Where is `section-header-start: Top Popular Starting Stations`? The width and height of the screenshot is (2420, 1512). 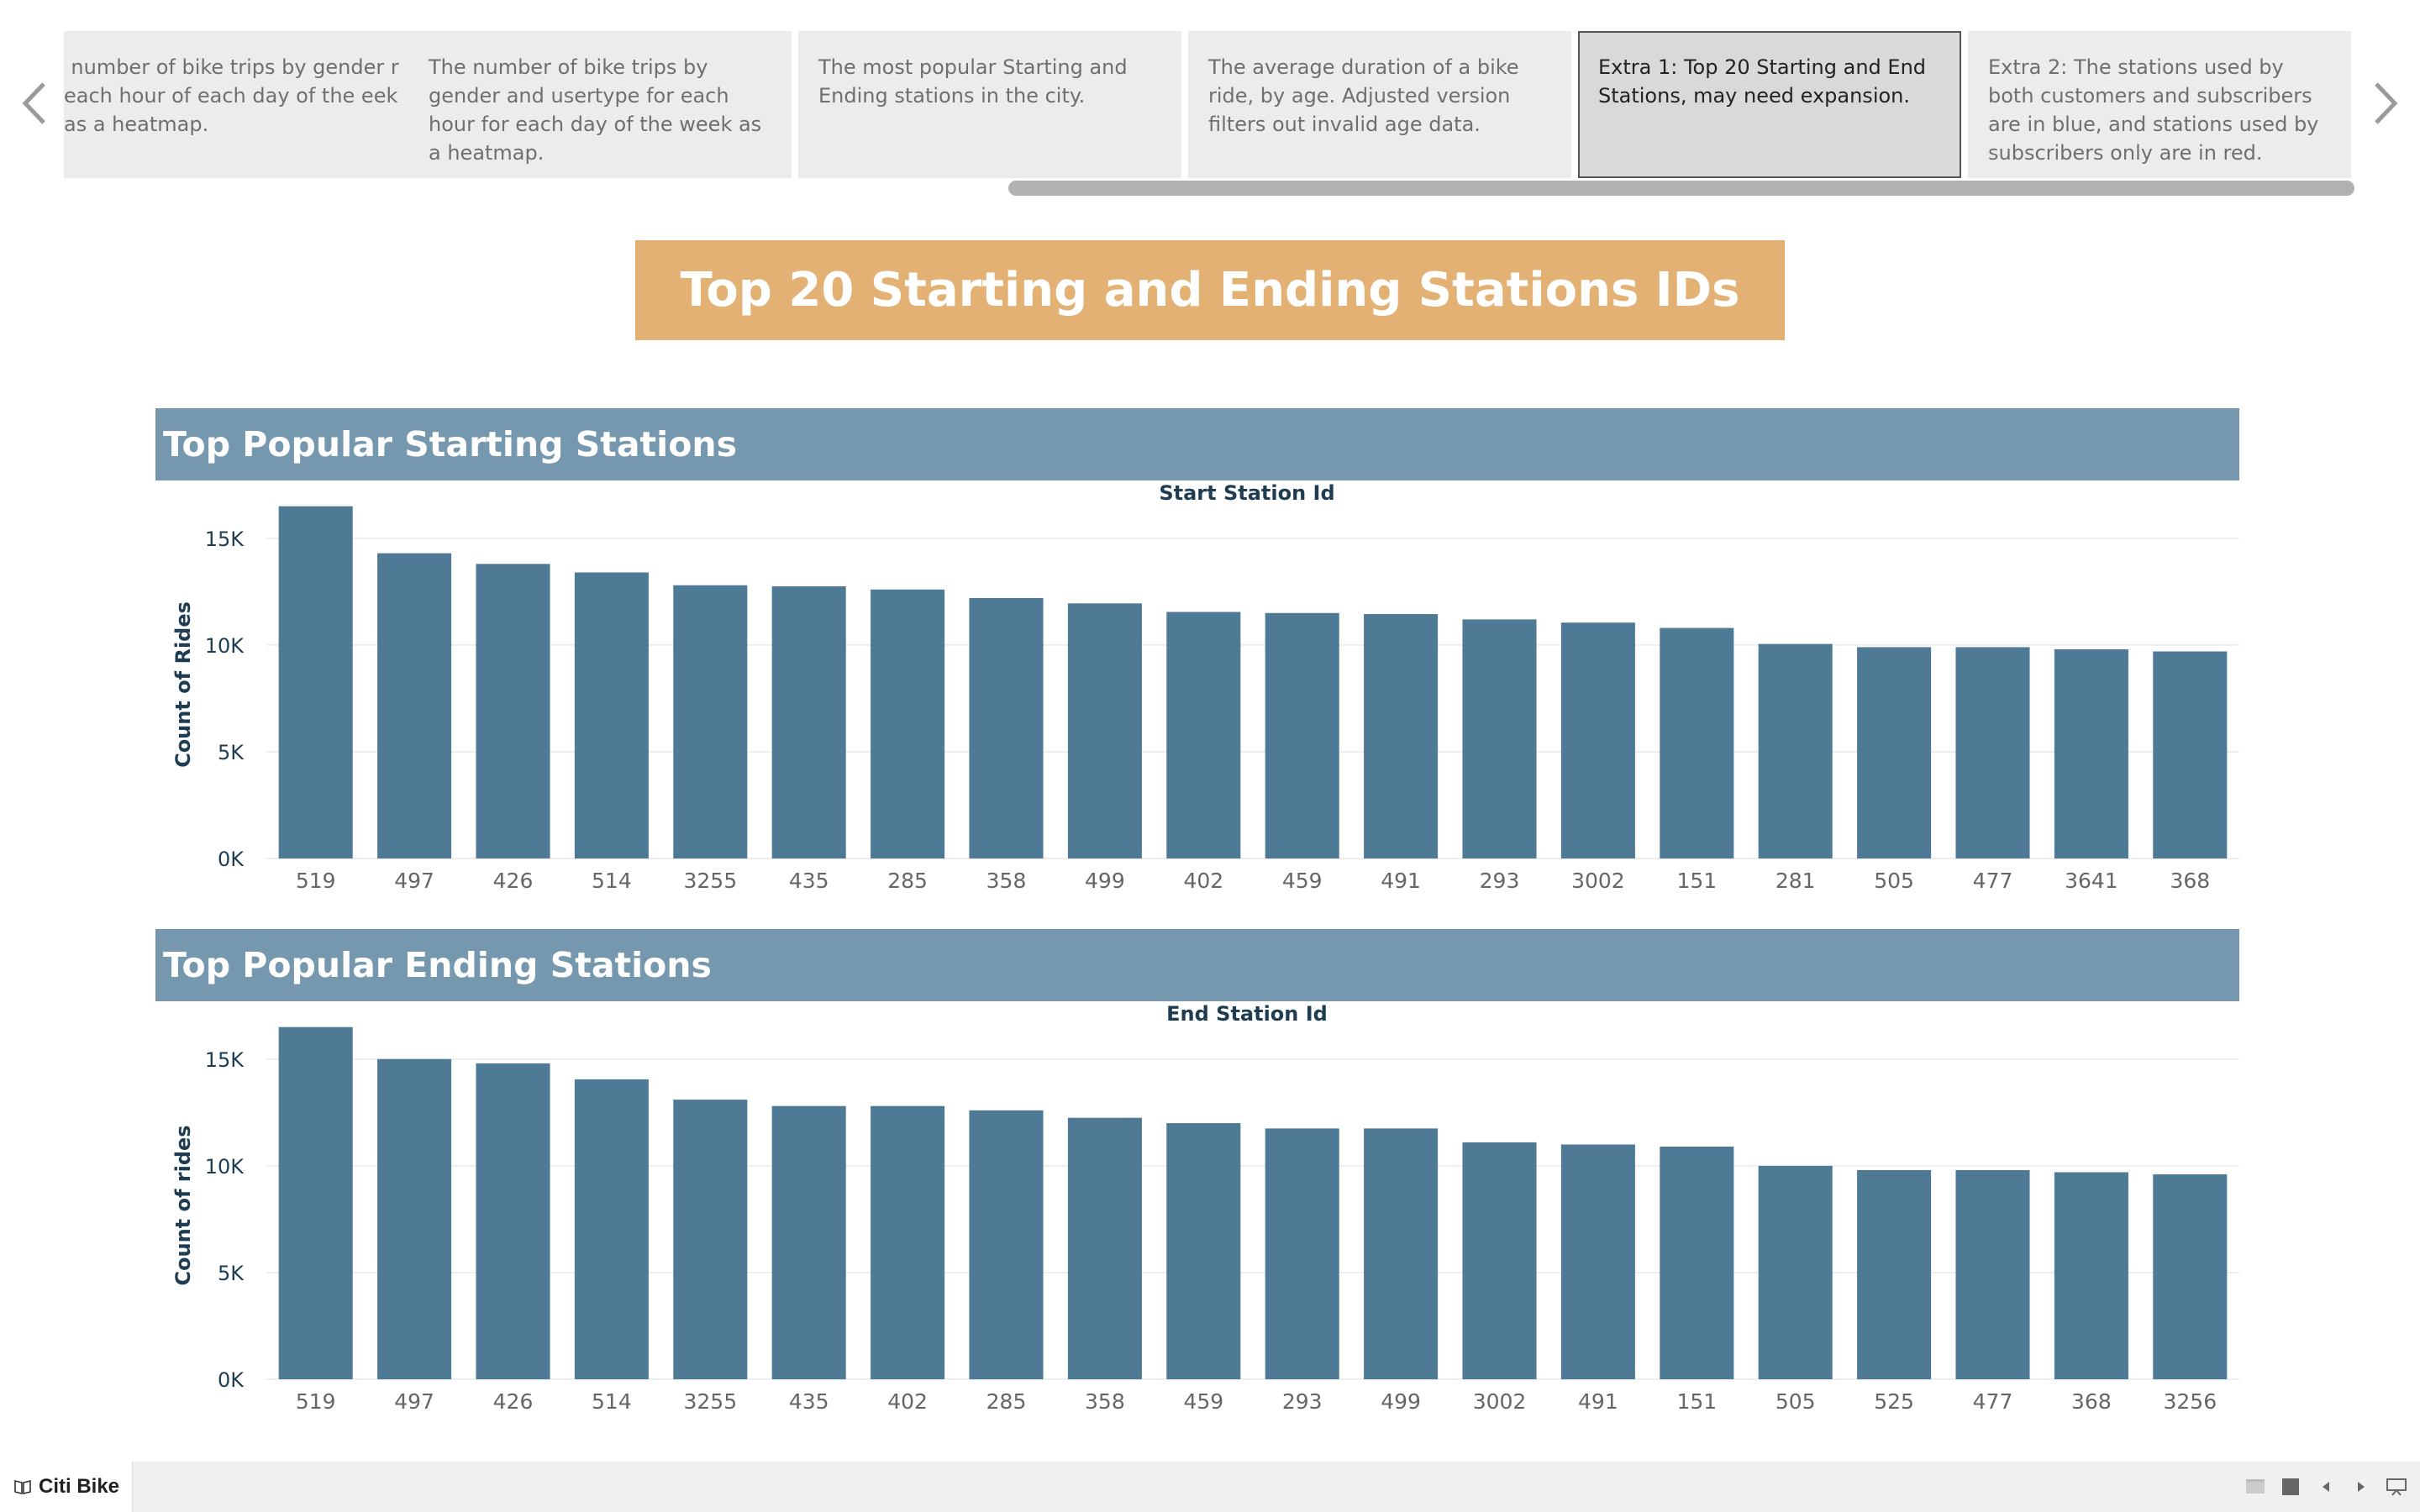
section-header-start: Top Popular Starting Stations is located at coordinates (1197, 444).